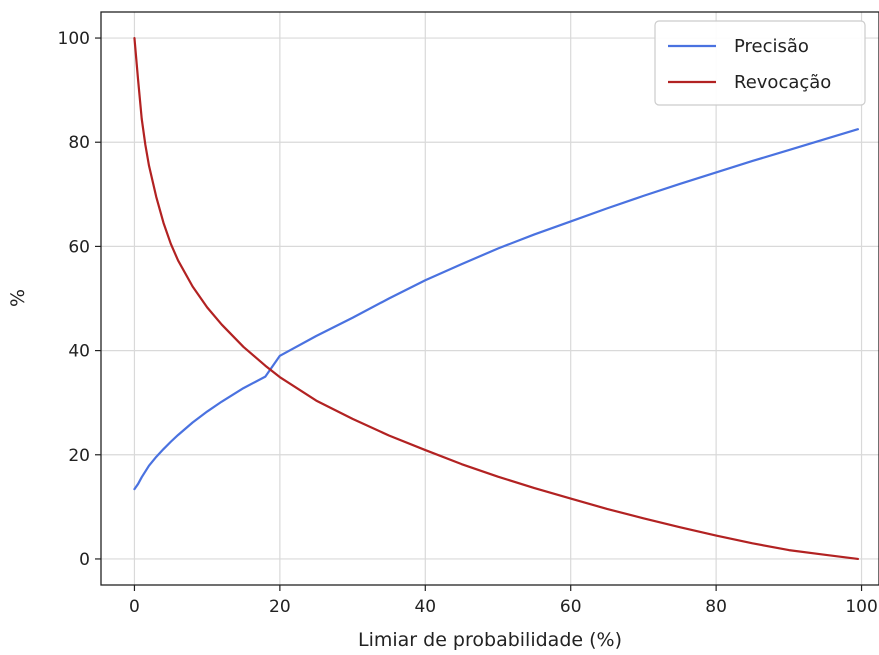 The height and width of the screenshot is (655, 879). Describe the element at coordinates (280, 607) in the screenshot. I see `x-tick-label: 20` at that location.